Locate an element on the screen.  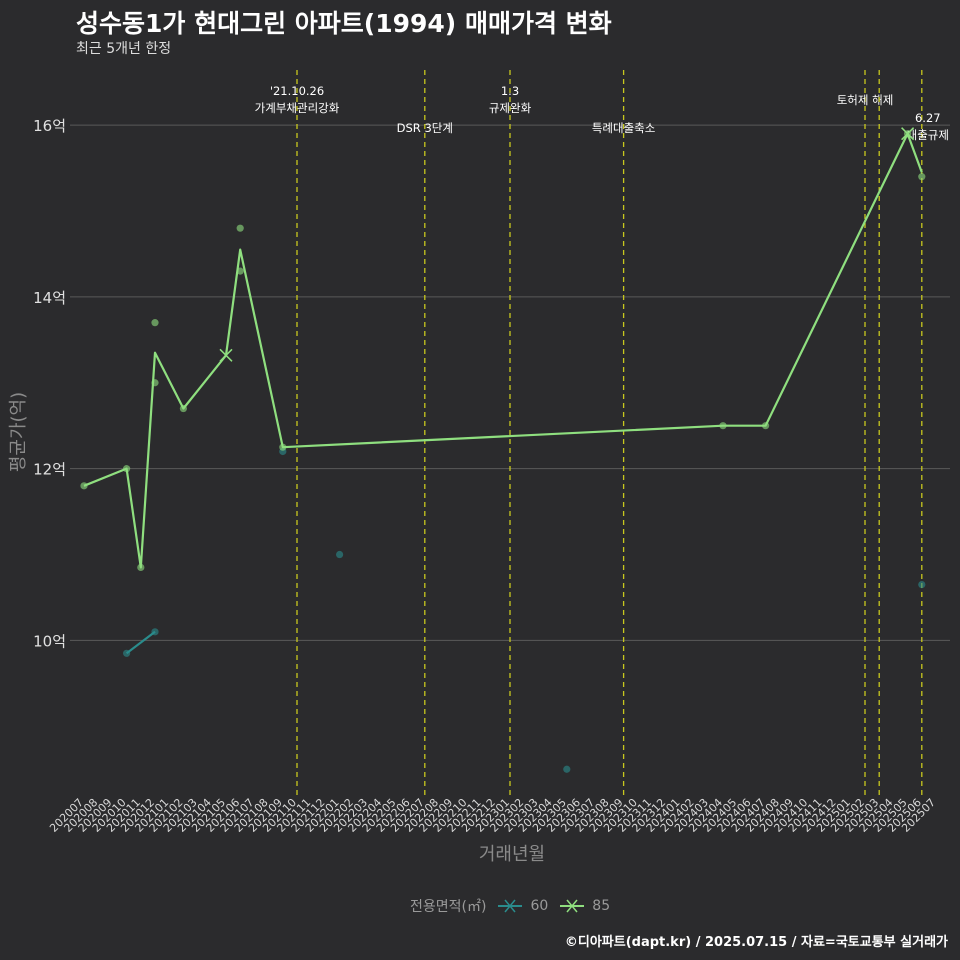
y-axis-label: 평균가(억) is located at coordinates (18, 432).